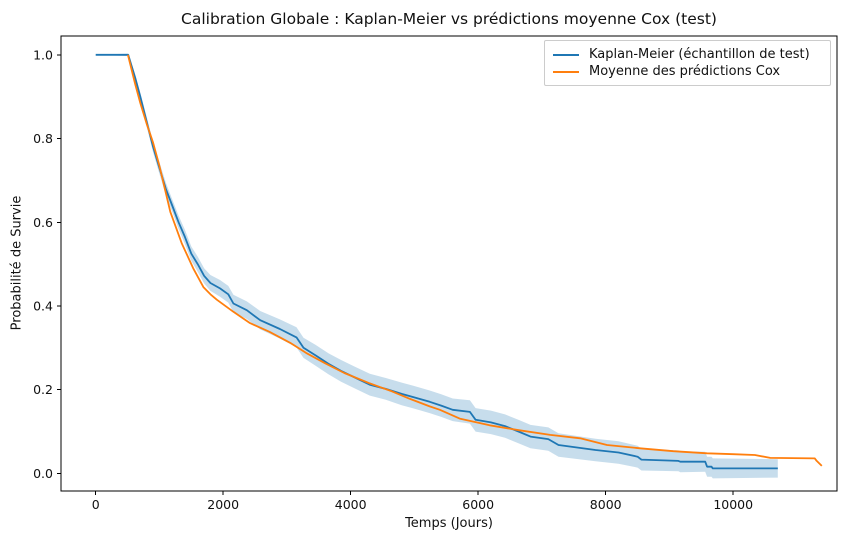 Image resolution: width=846 pixels, height=548 pixels. Describe the element at coordinates (17, 263) in the screenshot. I see `y-axis-label: Probabilité de Survie` at that location.